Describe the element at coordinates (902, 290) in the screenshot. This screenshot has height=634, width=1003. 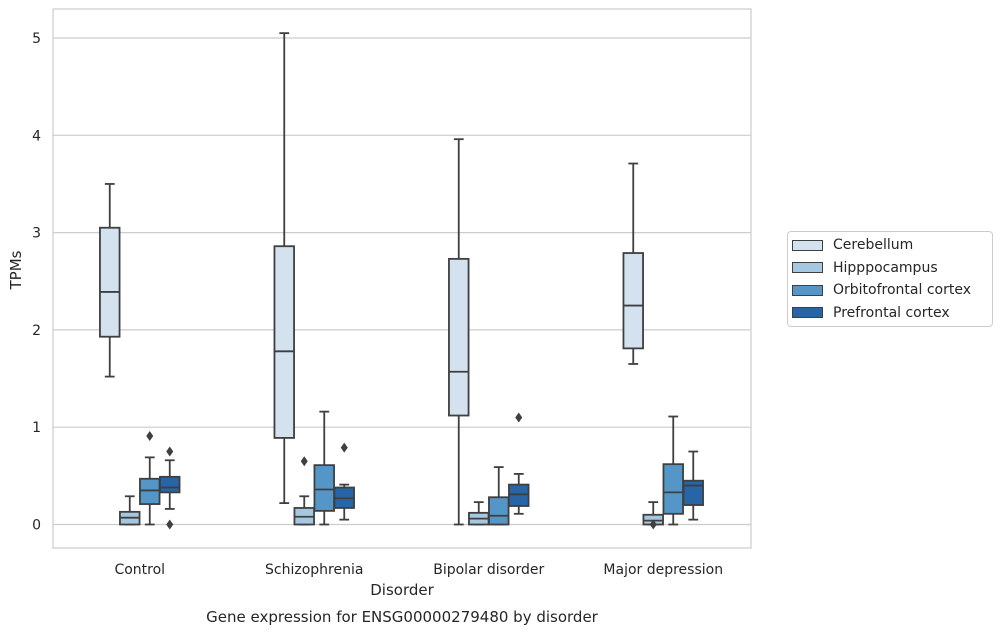
I see `legend-label: Orbitofrontal cortex` at that location.